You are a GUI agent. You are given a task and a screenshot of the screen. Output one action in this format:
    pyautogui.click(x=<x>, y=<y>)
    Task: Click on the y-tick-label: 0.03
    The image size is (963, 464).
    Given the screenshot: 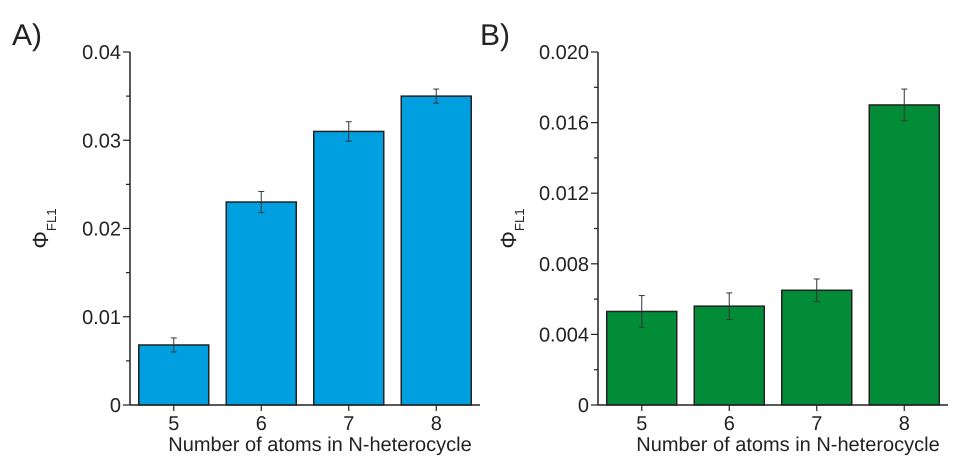 What is the action you would take?
    pyautogui.click(x=101, y=141)
    